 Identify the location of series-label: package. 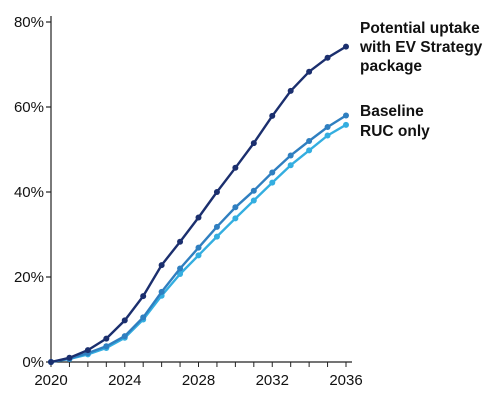
(391, 66).